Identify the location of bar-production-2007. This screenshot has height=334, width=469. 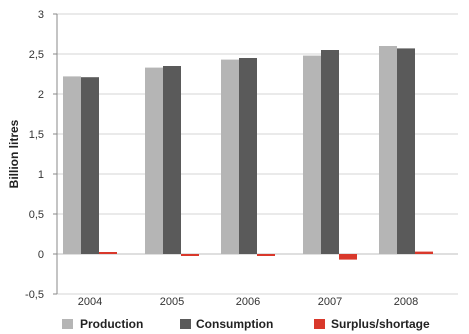
(312, 154).